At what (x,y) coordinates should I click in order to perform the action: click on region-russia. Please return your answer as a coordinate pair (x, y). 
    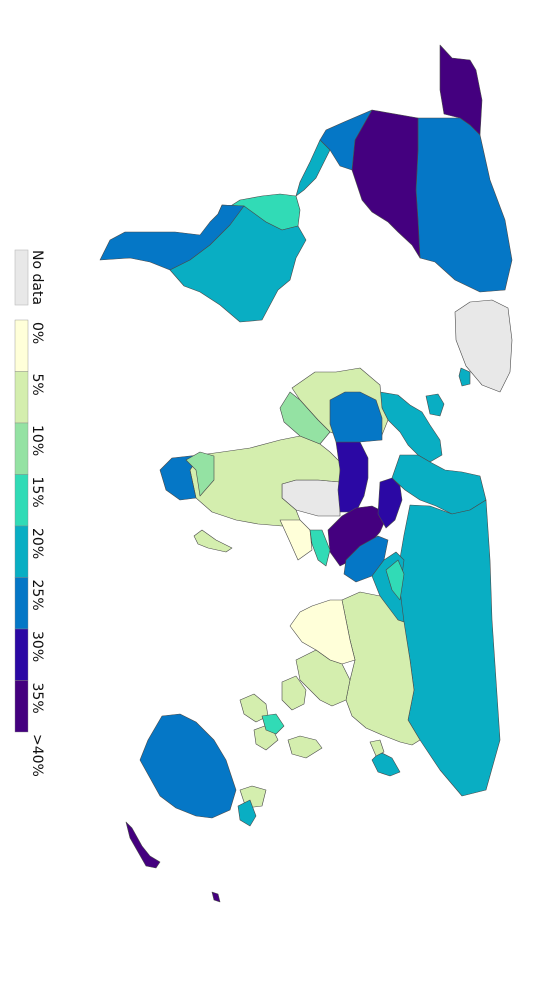
    Looking at the image, I should click on (449, 648).